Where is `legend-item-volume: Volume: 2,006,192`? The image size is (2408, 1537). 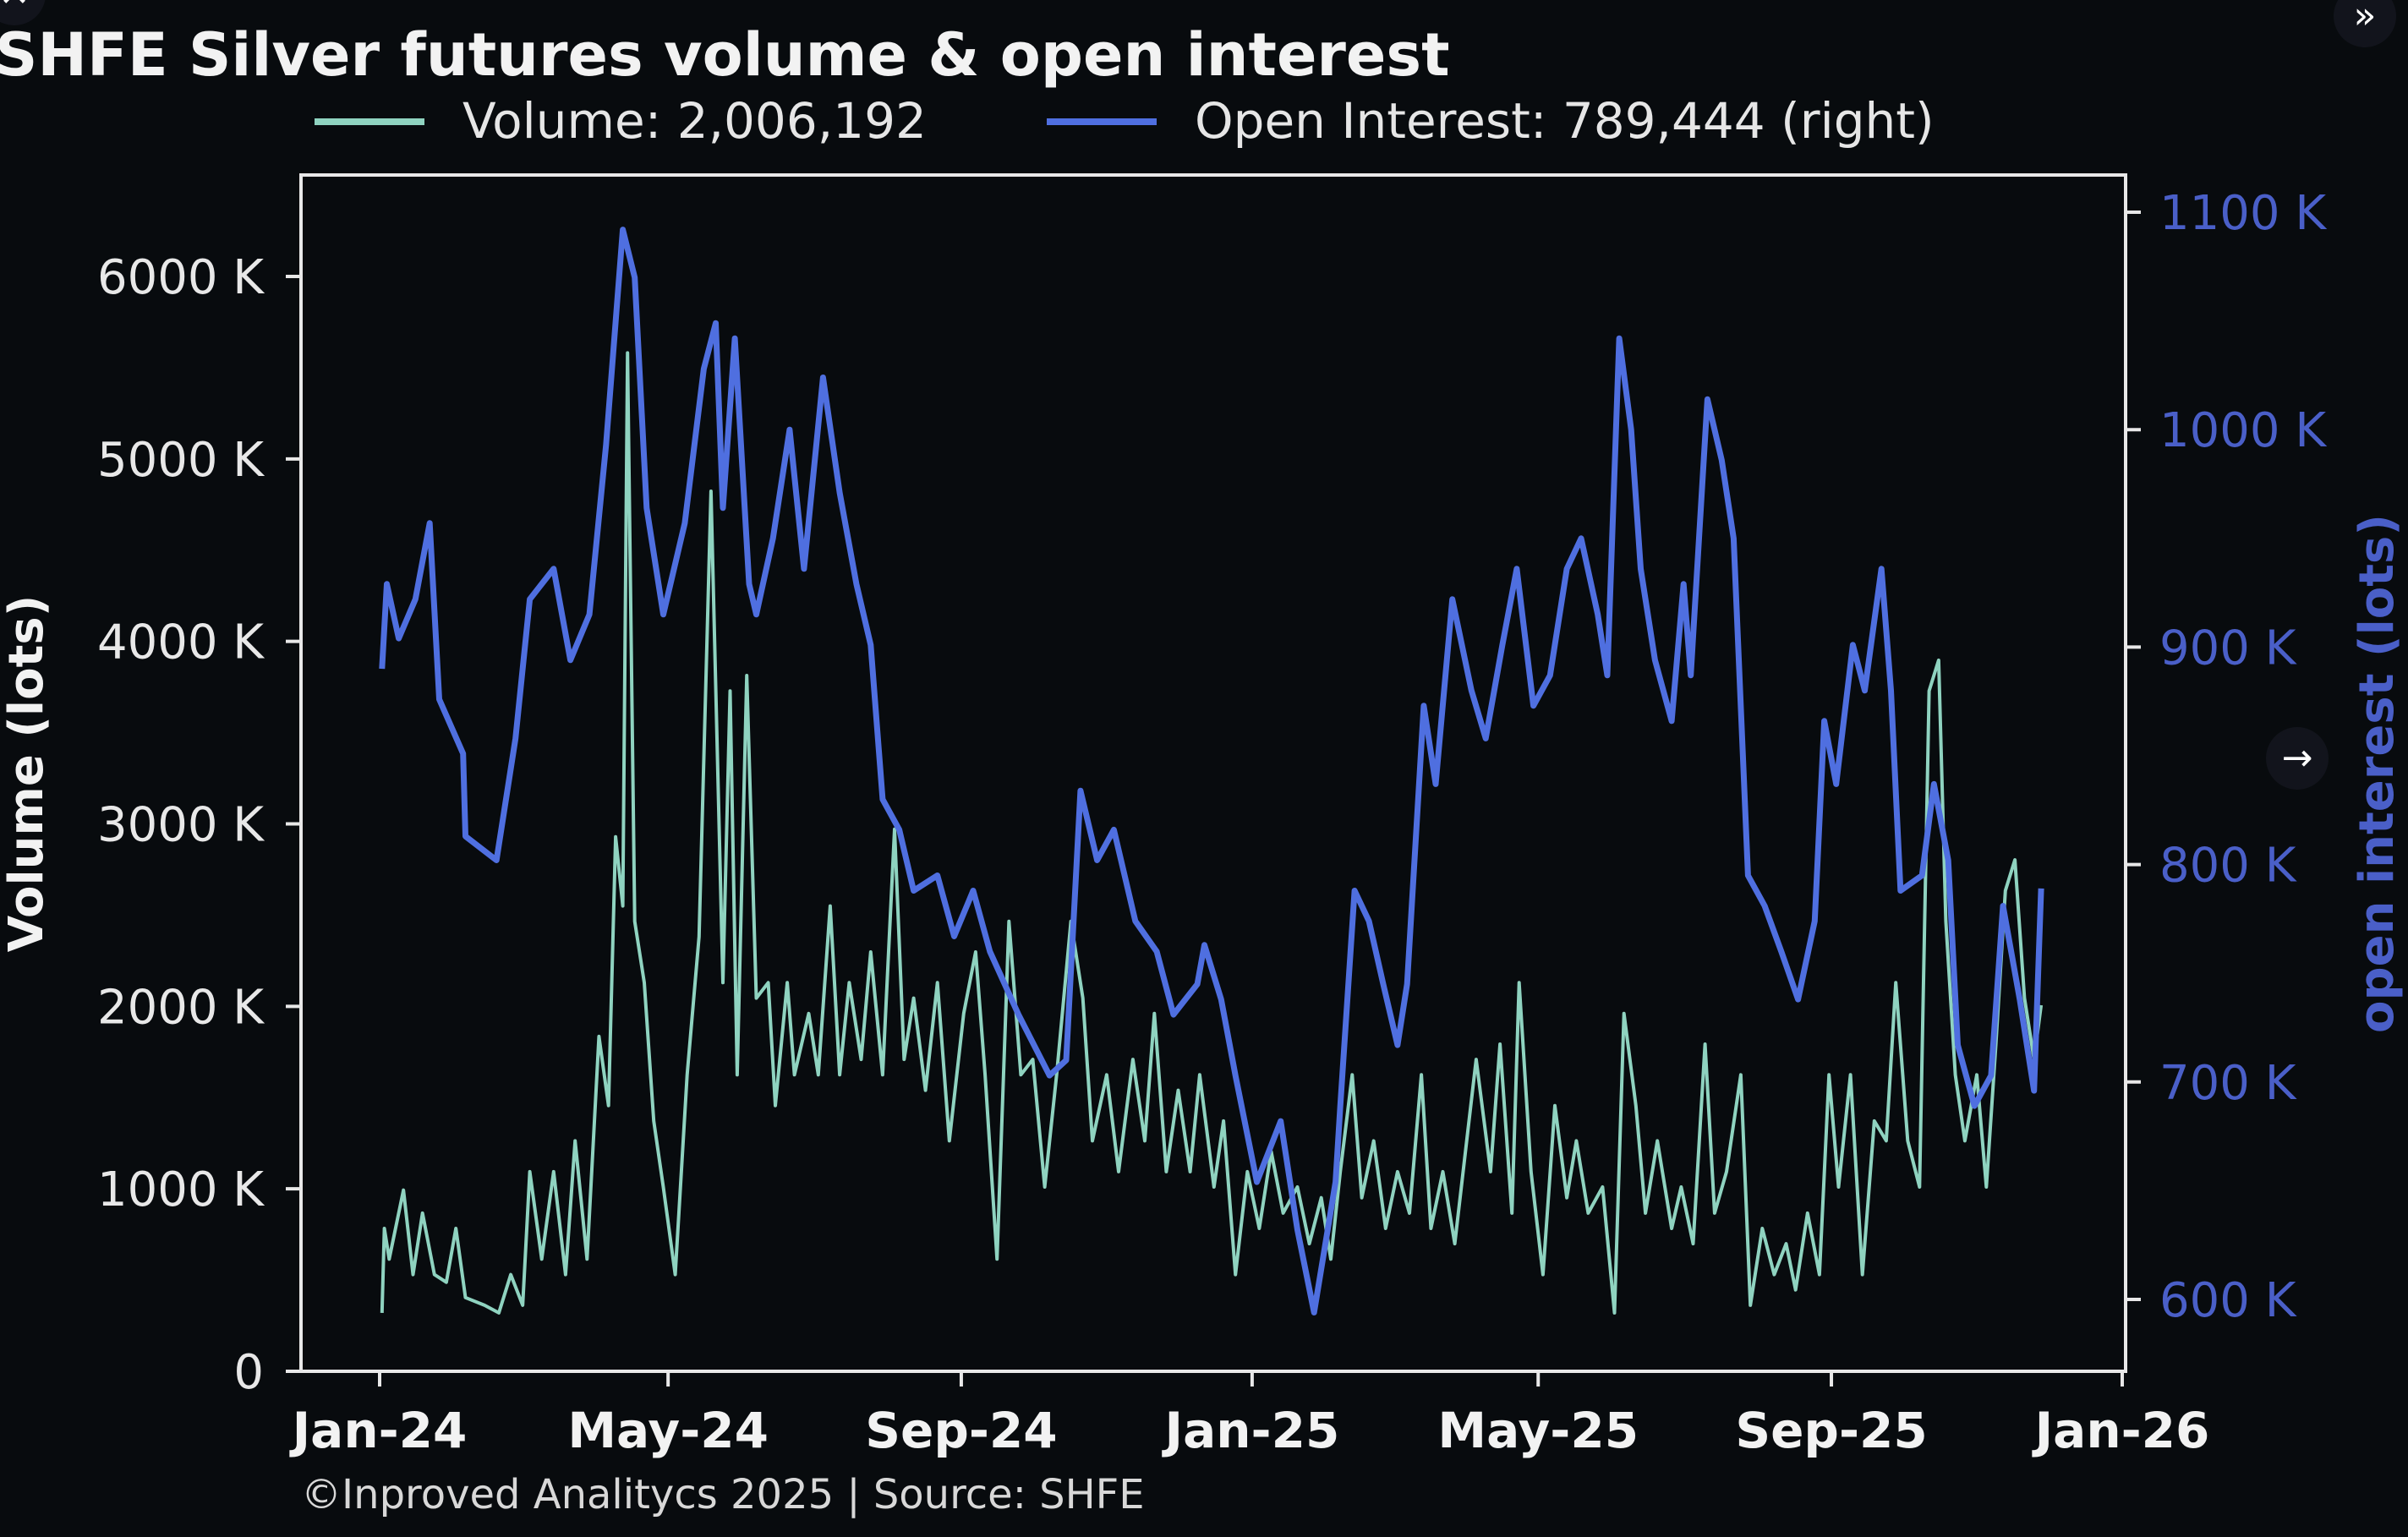 legend-item-volume: Volume: 2,006,192 is located at coordinates (621, 121).